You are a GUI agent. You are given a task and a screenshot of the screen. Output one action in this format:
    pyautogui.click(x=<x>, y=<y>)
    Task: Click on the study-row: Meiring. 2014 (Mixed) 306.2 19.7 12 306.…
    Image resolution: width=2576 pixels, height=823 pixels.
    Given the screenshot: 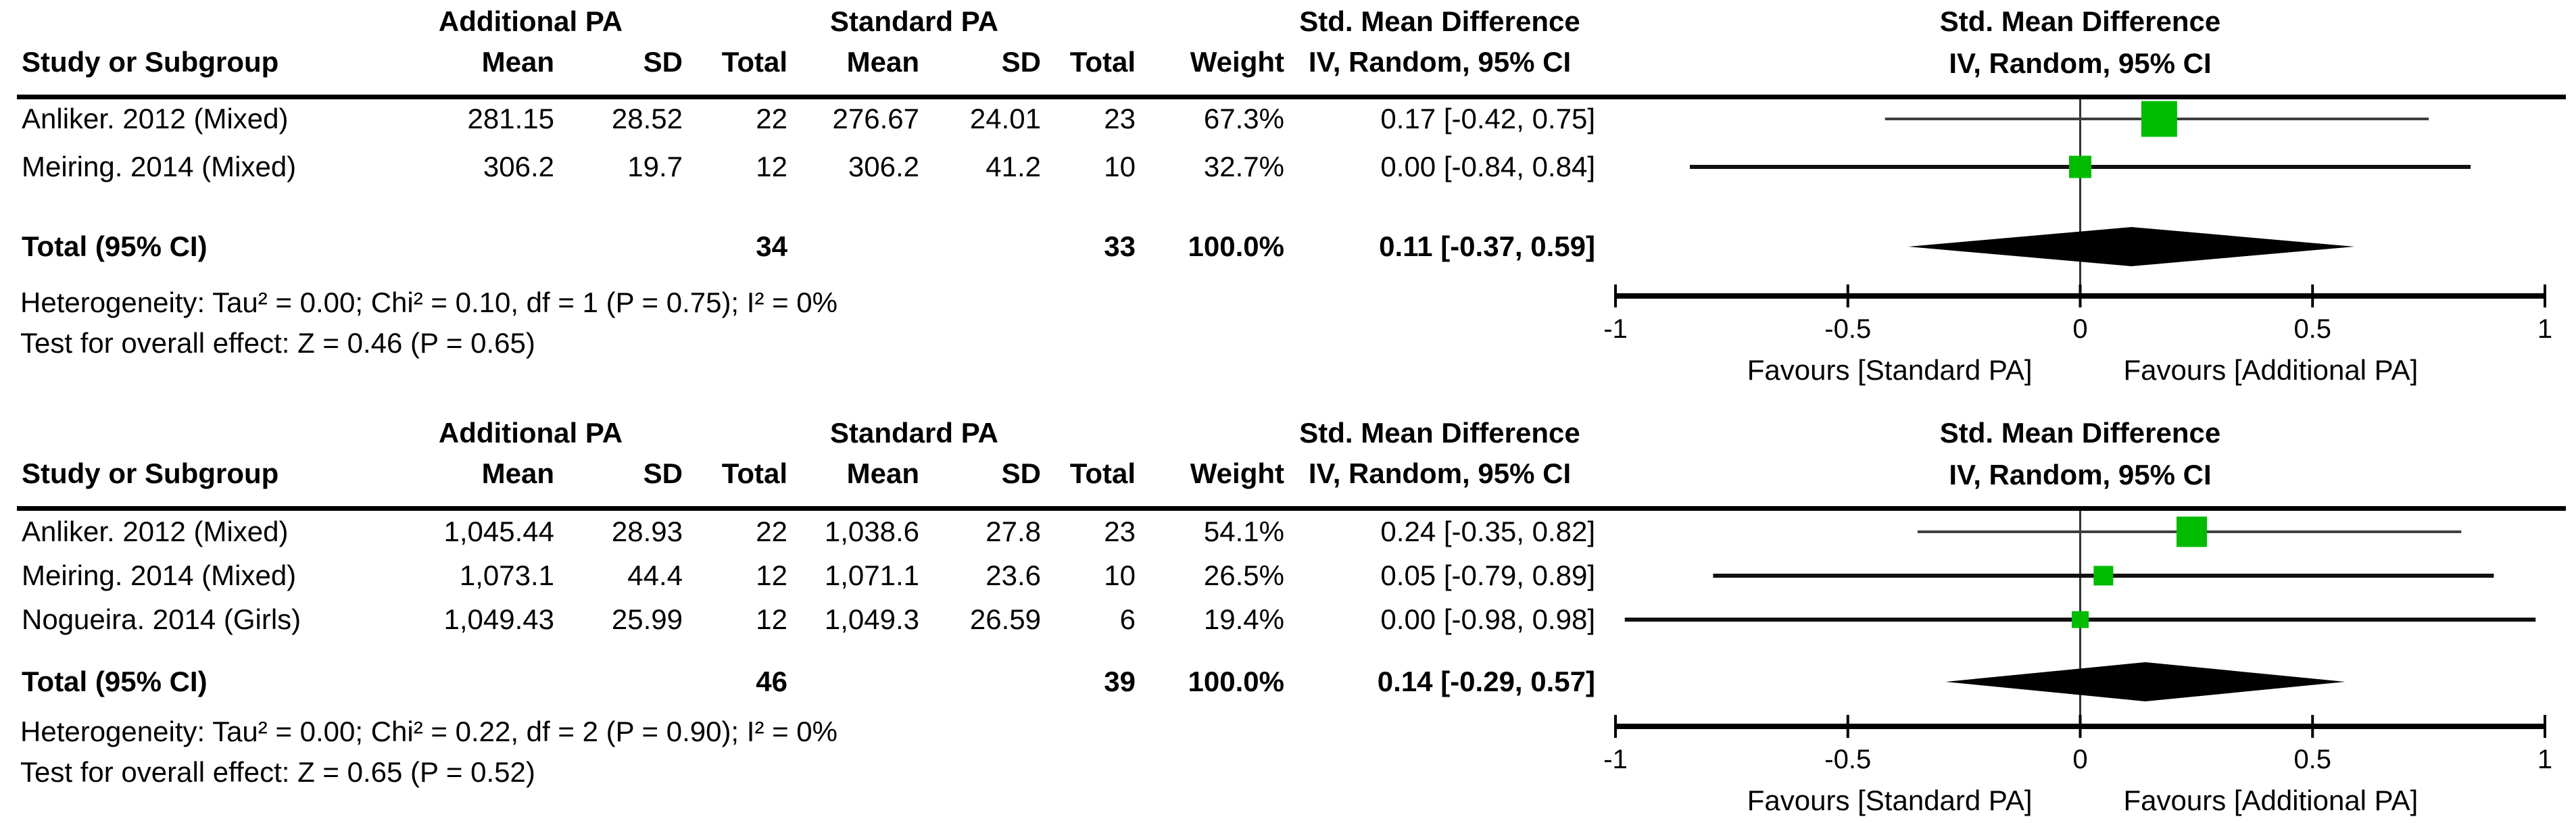 What is the action you would take?
    pyautogui.click(x=797, y=166)
    